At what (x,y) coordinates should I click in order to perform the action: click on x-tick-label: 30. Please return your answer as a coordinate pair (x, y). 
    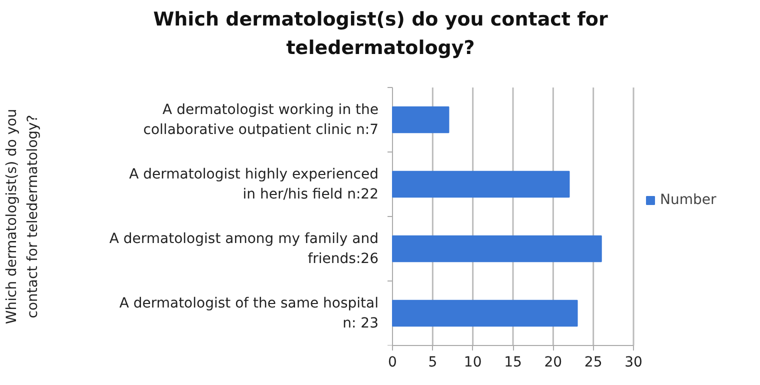
    Looking at the image, I should click on (633, 362).